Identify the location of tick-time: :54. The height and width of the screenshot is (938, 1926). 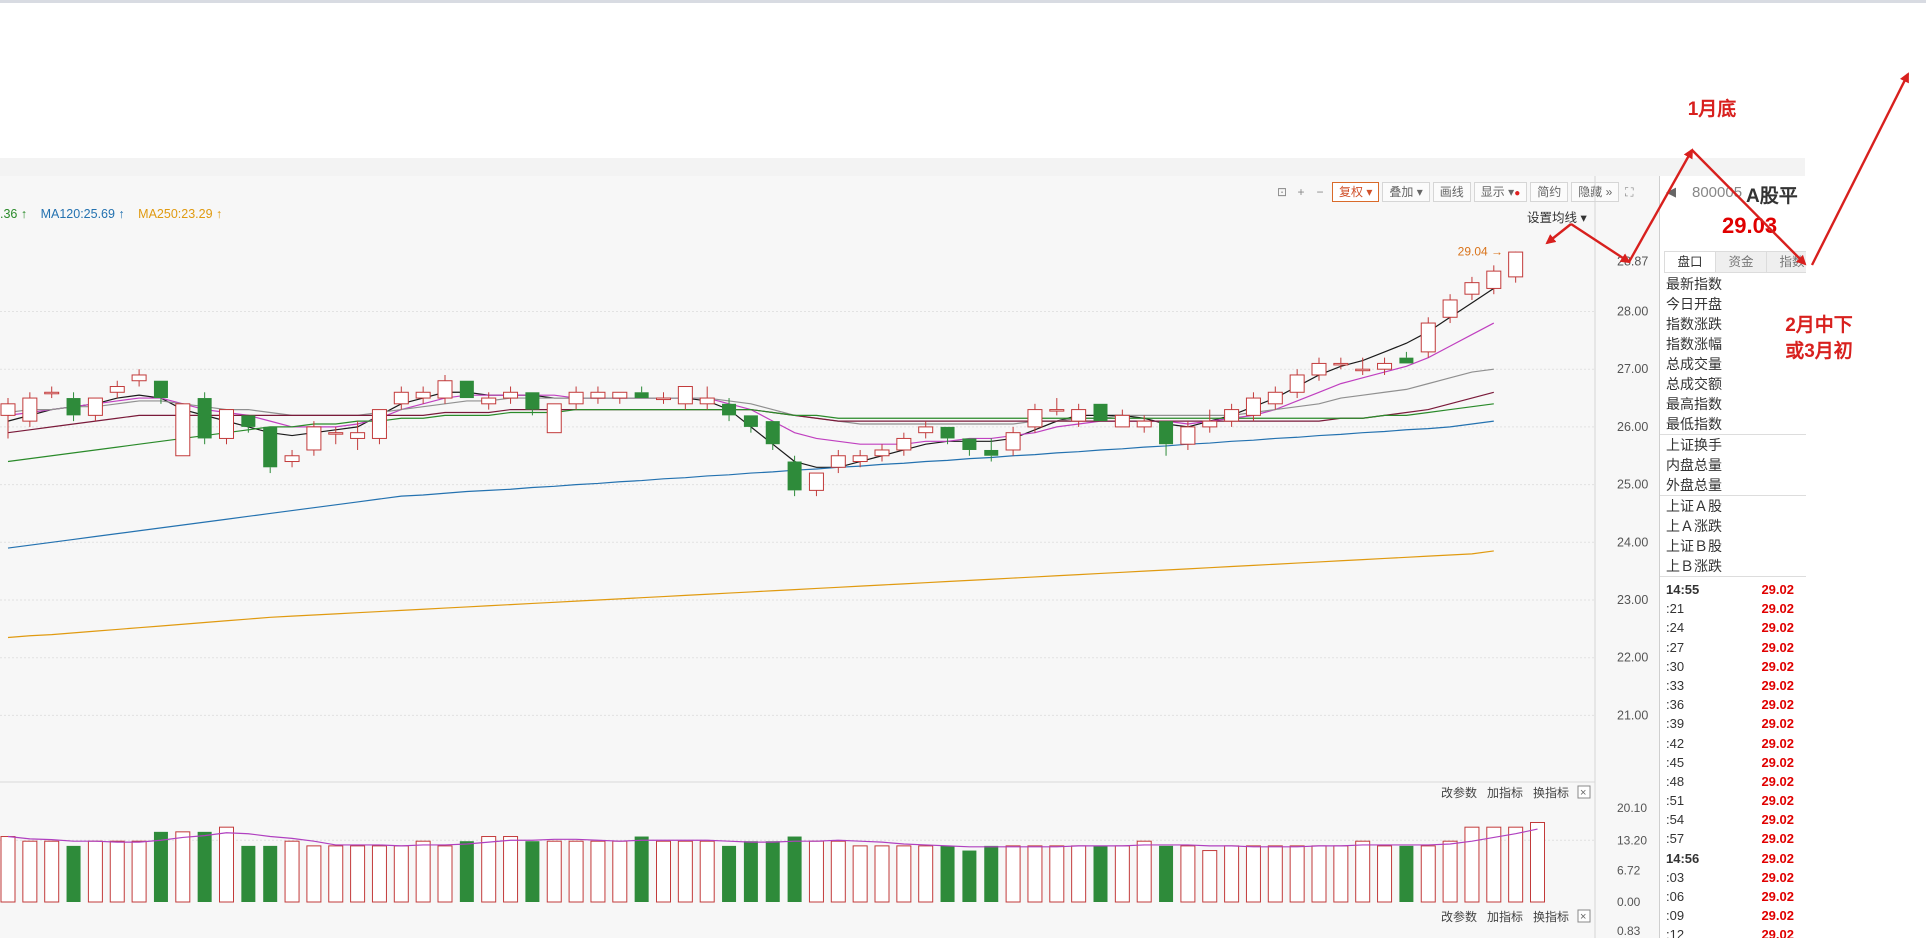
(1675, 820).